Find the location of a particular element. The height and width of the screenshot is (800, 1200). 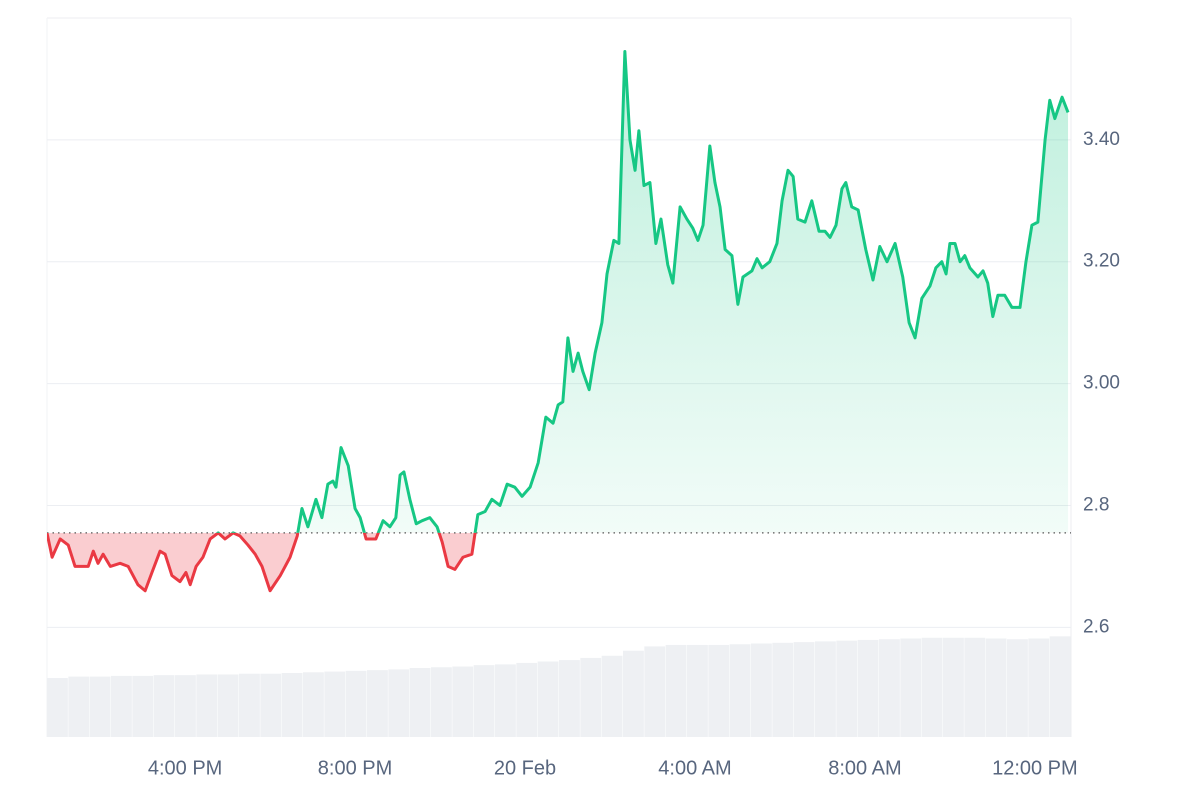

line-below is located at coordinates (262, 562).